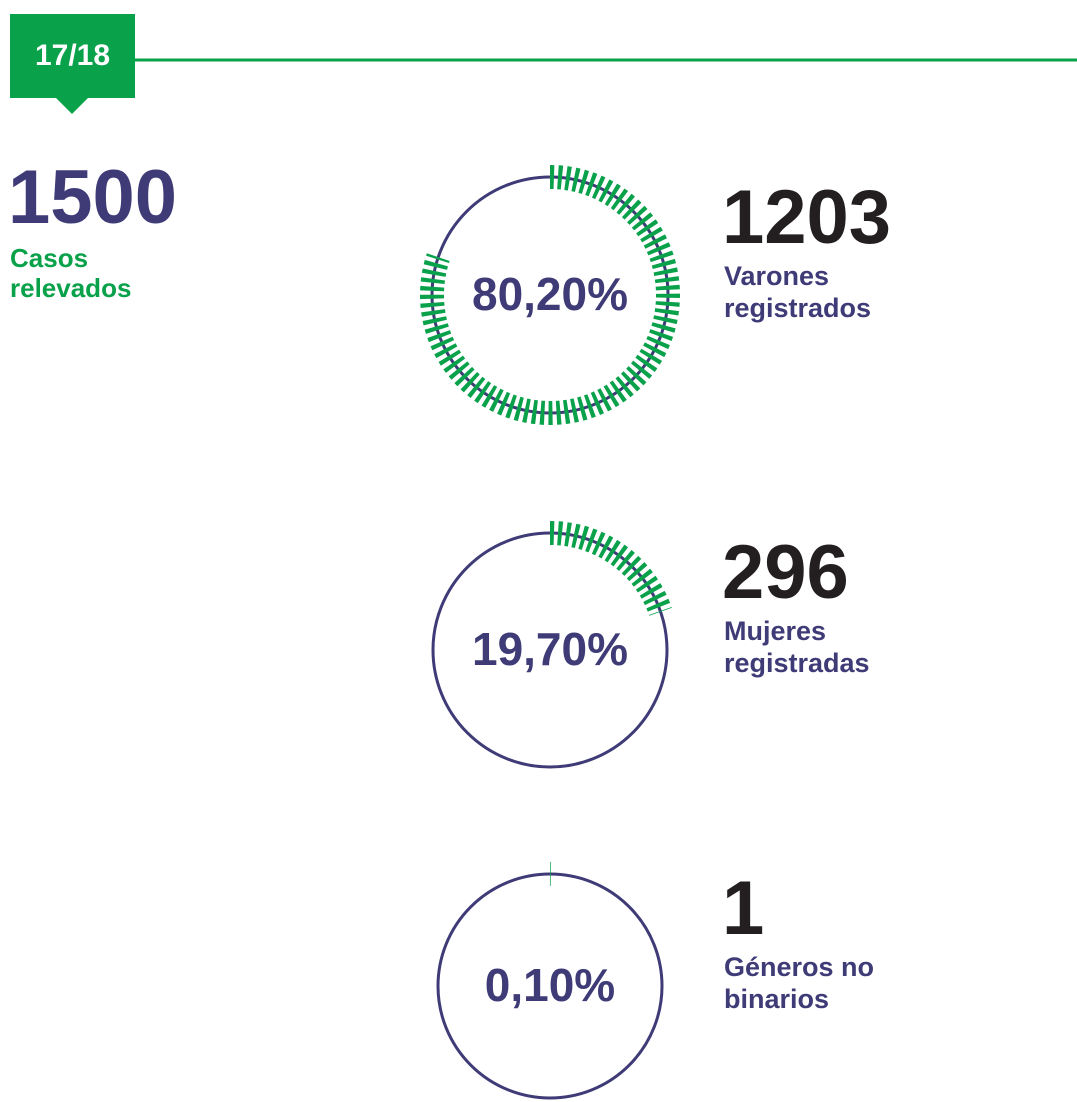  What do you see at coordinates (797, 647) in the screenshot?
I see `gauge-label: Mujeres registradas` at bounding box center [797, 647].